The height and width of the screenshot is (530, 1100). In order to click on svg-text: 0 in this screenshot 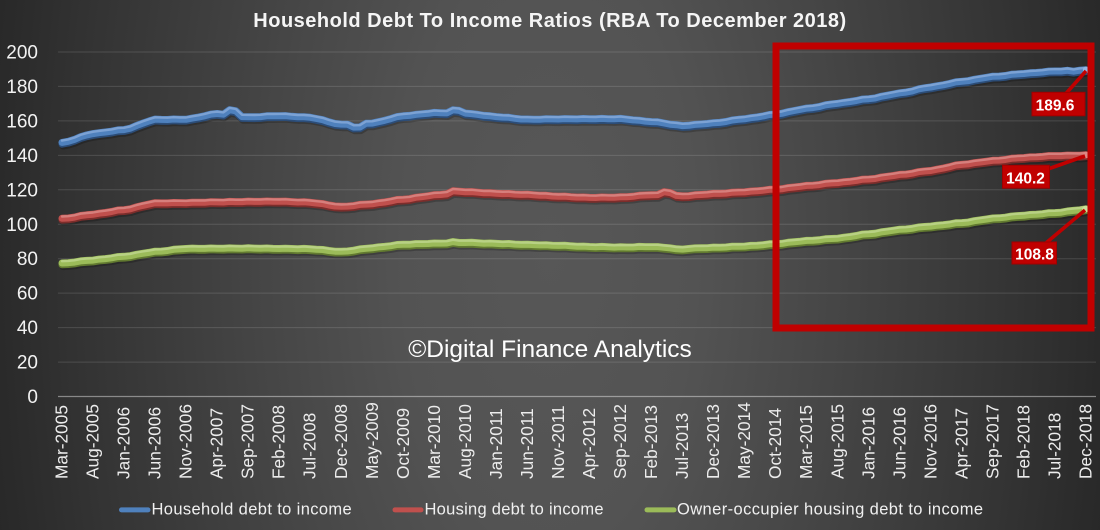, I will do `click(32, 397)`.